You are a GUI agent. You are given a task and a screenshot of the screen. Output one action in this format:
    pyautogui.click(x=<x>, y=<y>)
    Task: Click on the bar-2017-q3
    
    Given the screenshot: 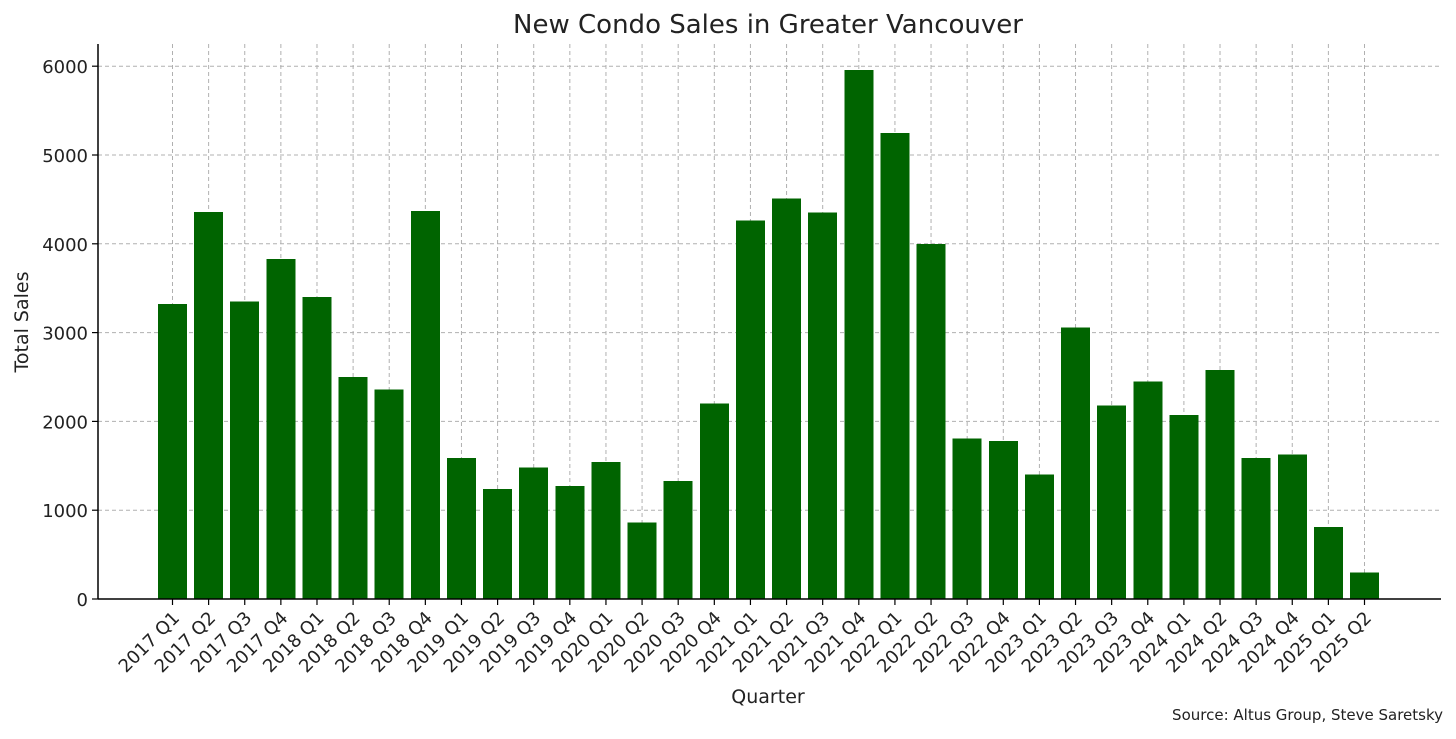 What is the action you would take?
    pyautogui.click(x=245, y=450)
    